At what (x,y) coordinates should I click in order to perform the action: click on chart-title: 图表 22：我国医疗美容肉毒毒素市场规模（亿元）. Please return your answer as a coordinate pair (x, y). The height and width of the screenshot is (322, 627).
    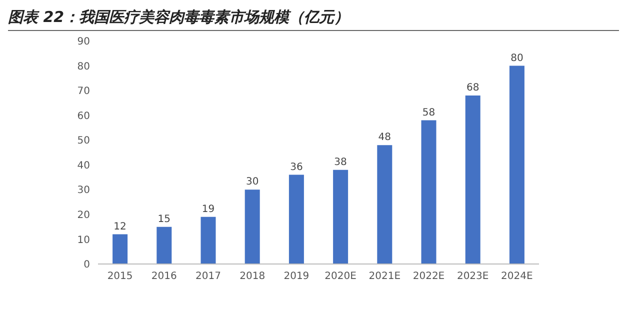
    Looking at the image, I should click on (313, 19).